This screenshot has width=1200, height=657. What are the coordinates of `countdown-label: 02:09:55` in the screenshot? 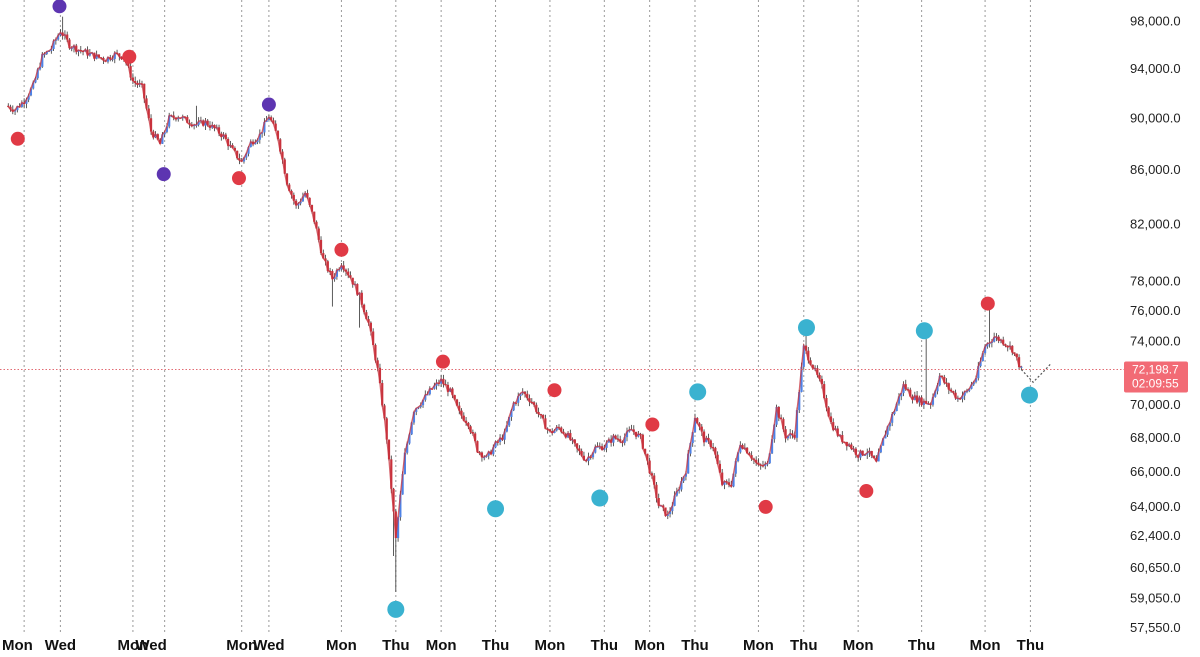 It's located at (1155, 384).